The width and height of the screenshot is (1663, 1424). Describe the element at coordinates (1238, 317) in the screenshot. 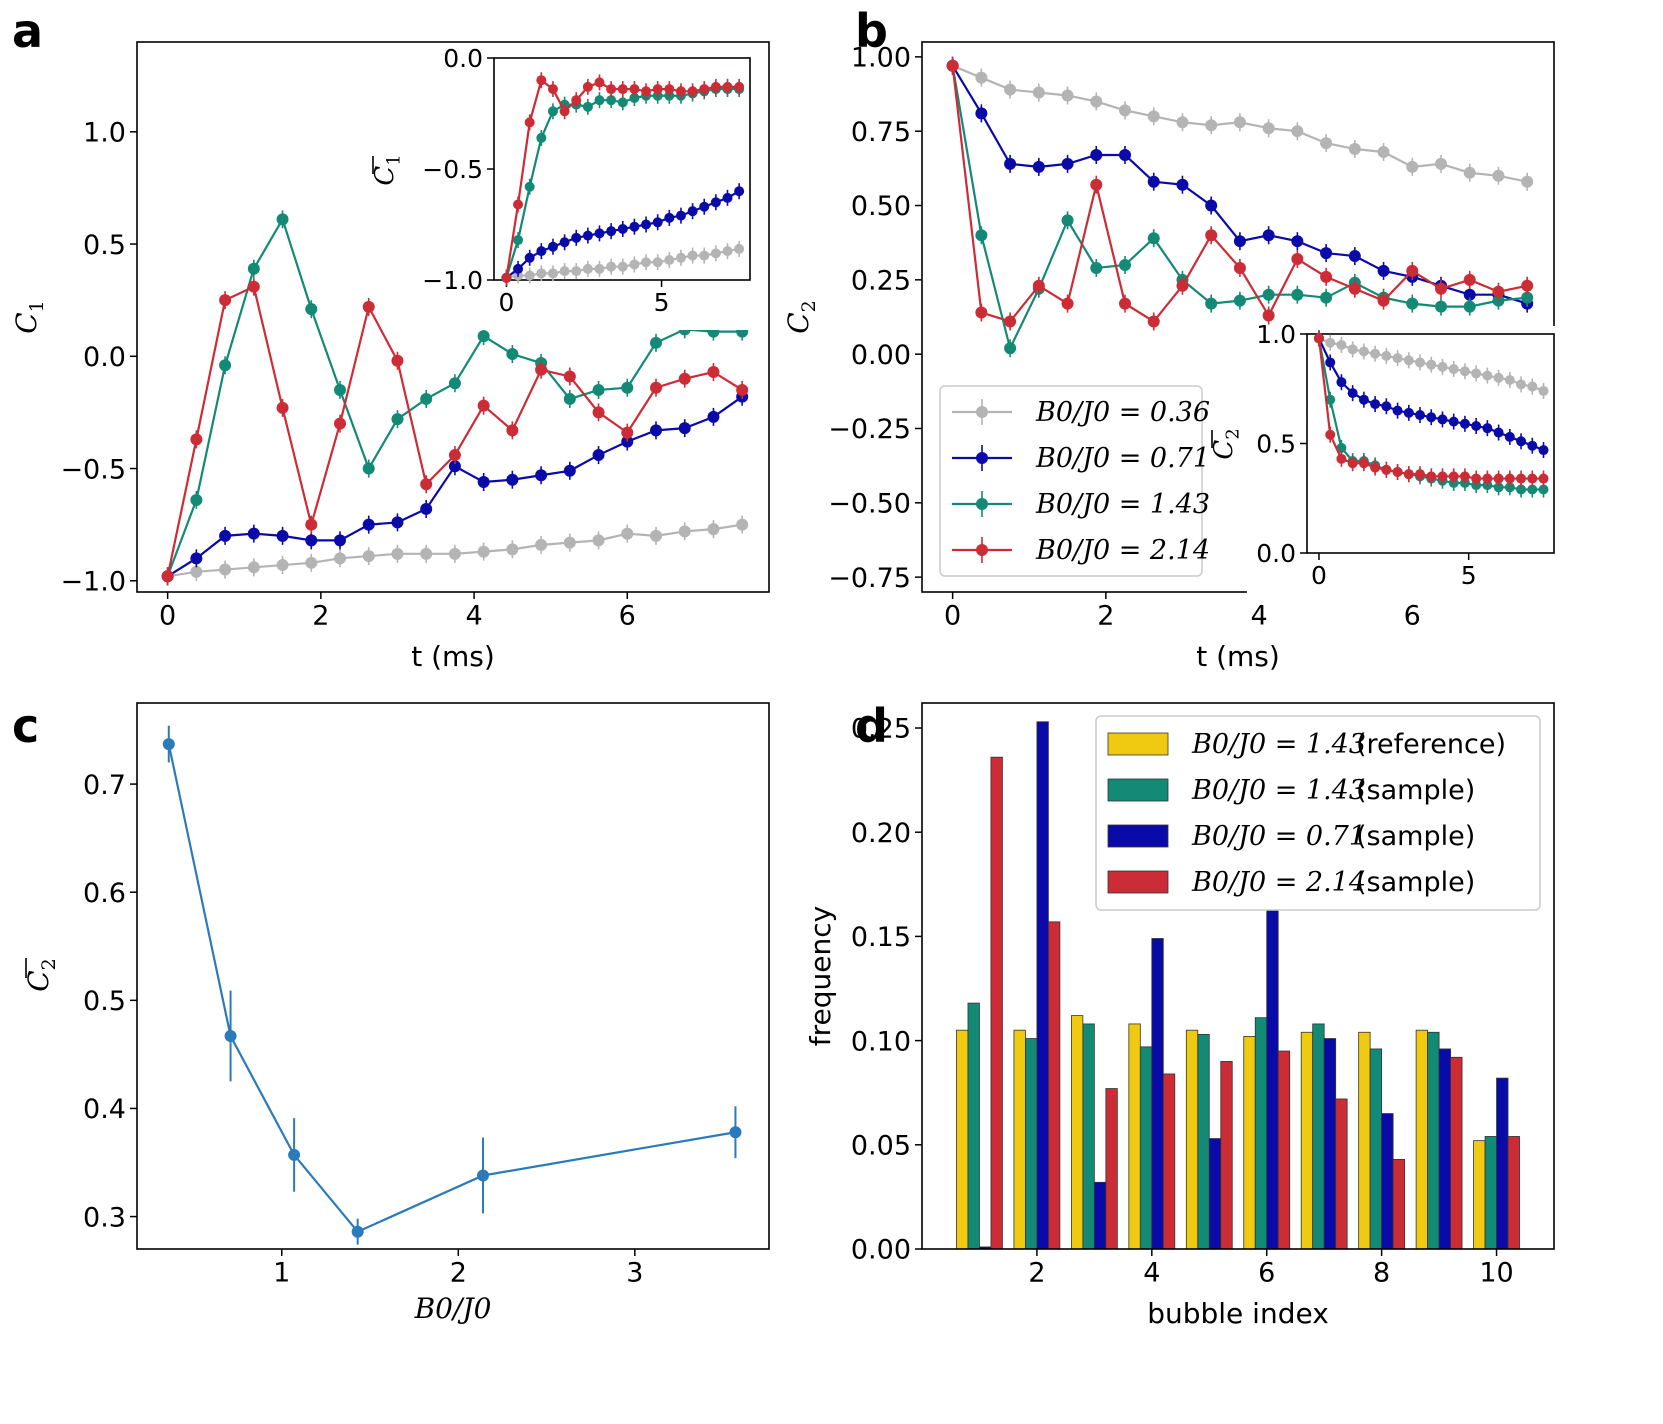

I see `b-frame` at that location.